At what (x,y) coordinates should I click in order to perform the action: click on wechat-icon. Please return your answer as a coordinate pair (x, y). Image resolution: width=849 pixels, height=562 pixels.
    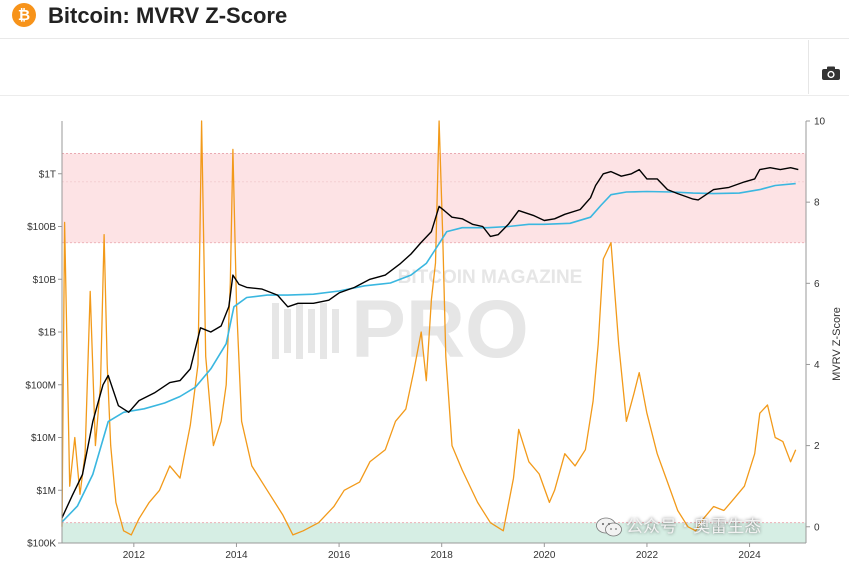
    Looking at the image, I should click on (609, 527).